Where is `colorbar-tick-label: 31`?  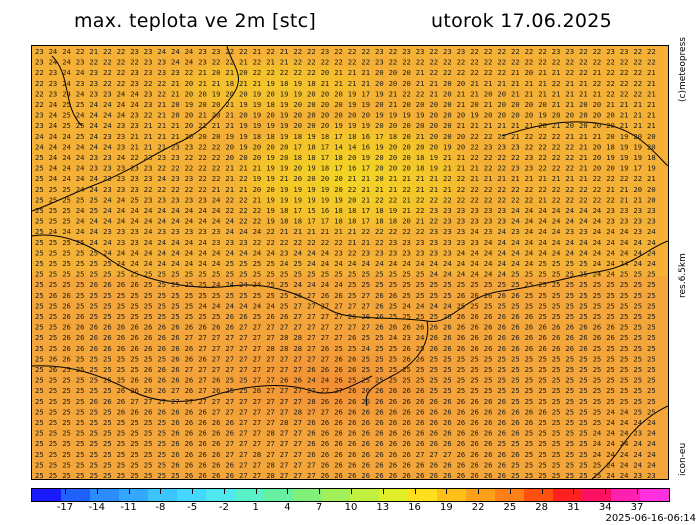 colorbar-tick-label: 31 is located at coordinates (573, 507).